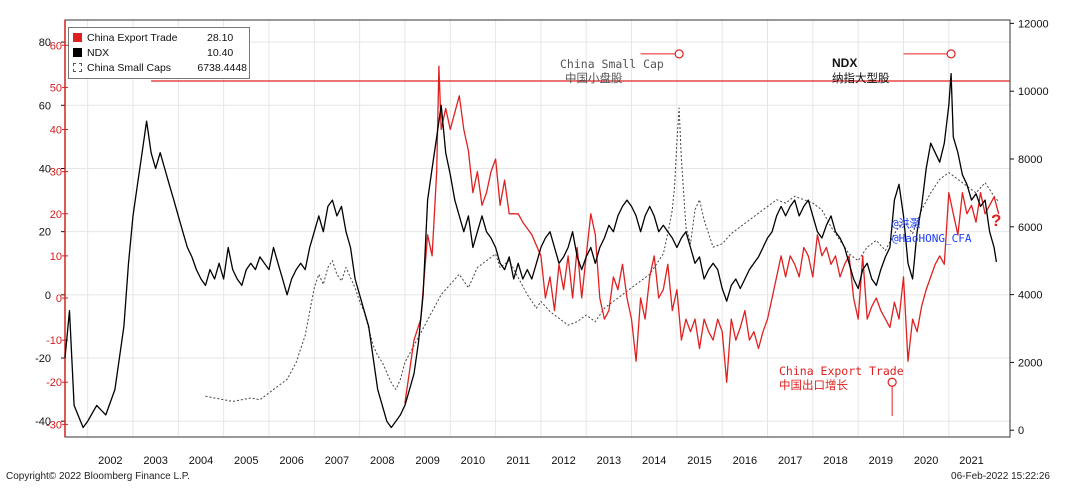  I want to click on x-tick-label: 2015, so click(699, 461).